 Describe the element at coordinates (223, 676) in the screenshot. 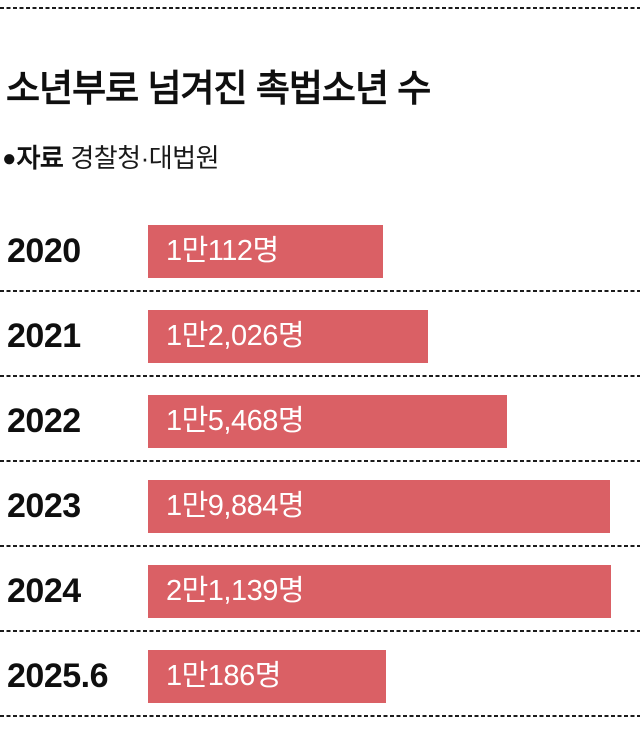

I see `bar-value-label: 1만186명` at that location.